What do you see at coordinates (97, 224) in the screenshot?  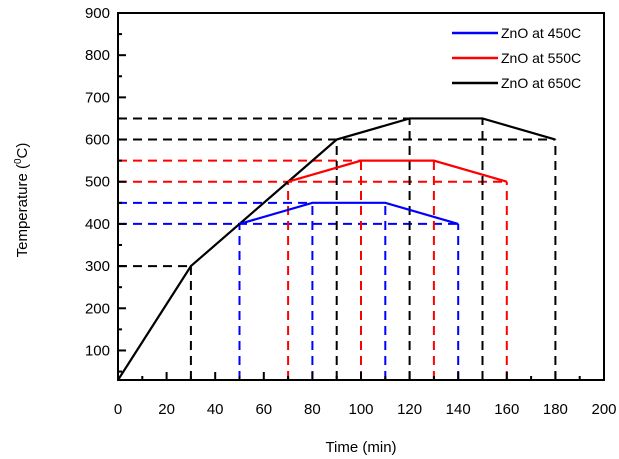 I see `y-tick-label-400: 400` at bounding box center [97, 224].